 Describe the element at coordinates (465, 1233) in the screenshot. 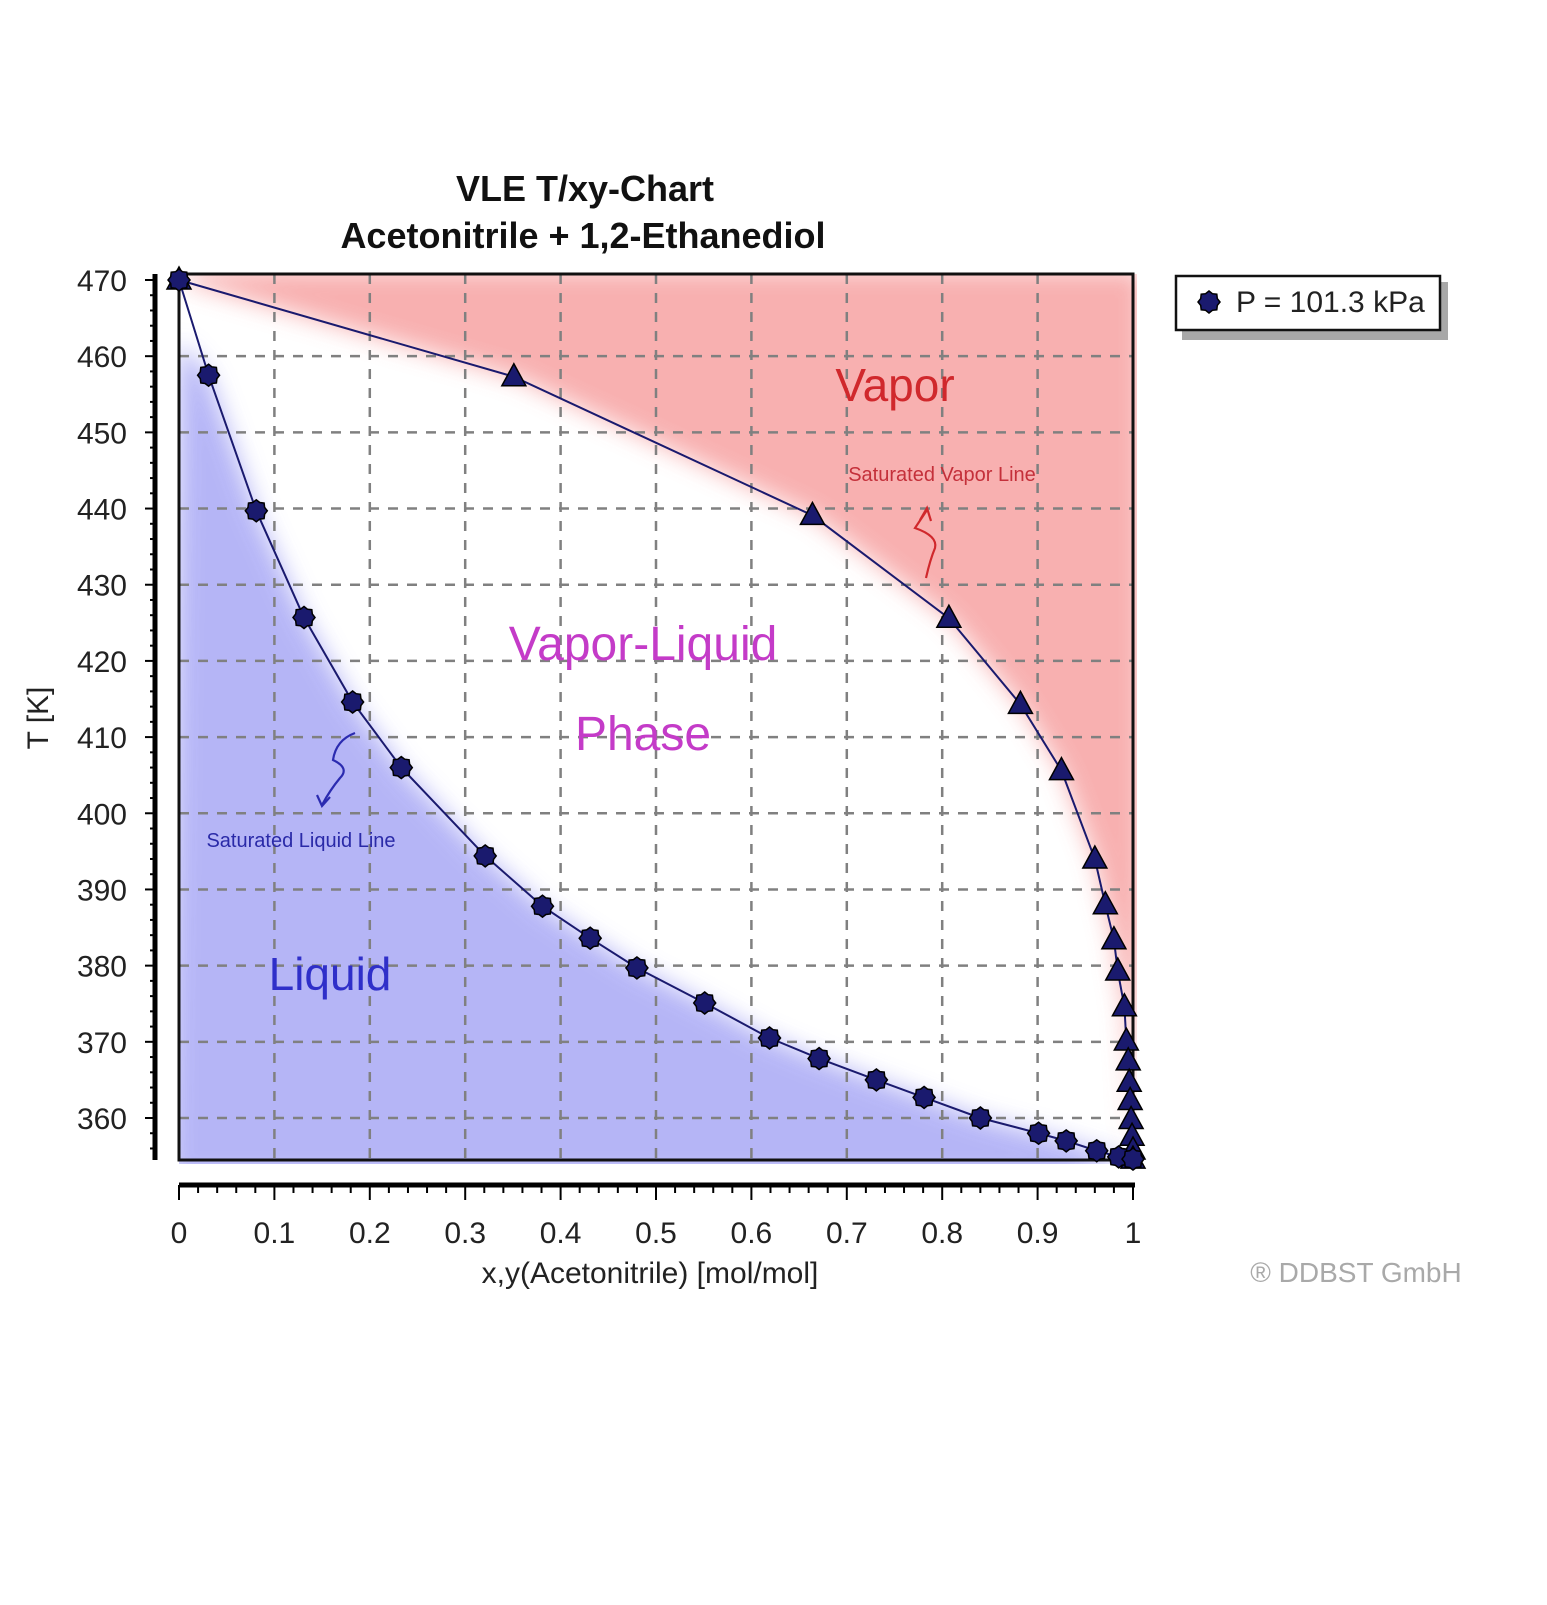

I see `x-tick-label: 0.3` at that location.